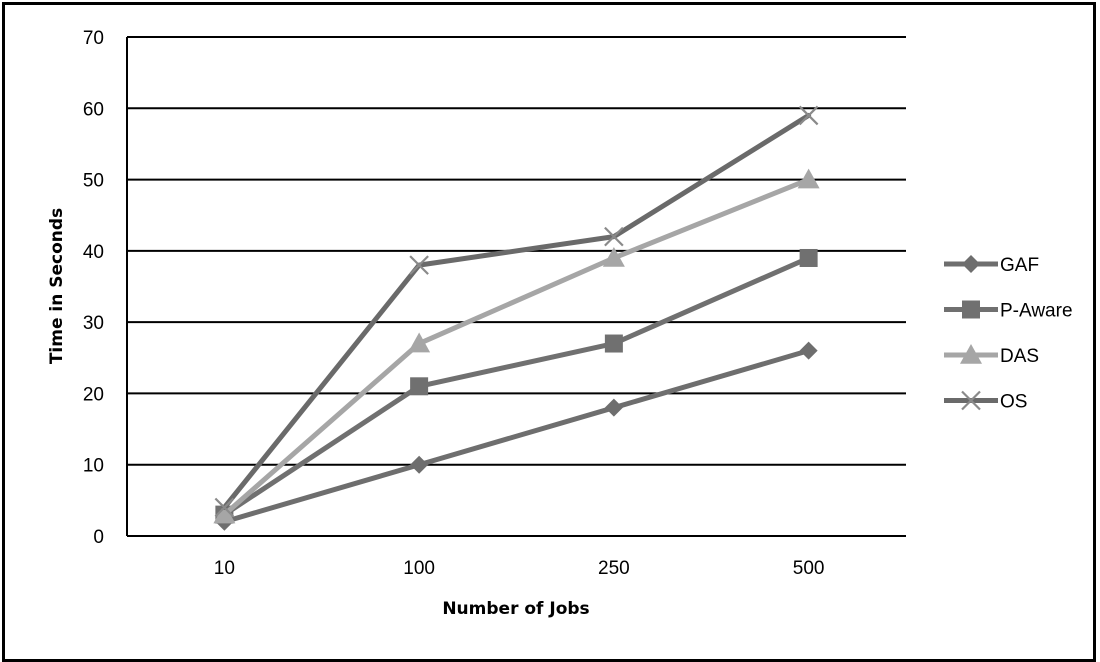 Image resolution: width=1100 pixels, height=662 pixels. What do you see at coordinates (1019, 356) in the screenshot?
I see `legend-label-das: DAS` at bounding box center [1019, 356].